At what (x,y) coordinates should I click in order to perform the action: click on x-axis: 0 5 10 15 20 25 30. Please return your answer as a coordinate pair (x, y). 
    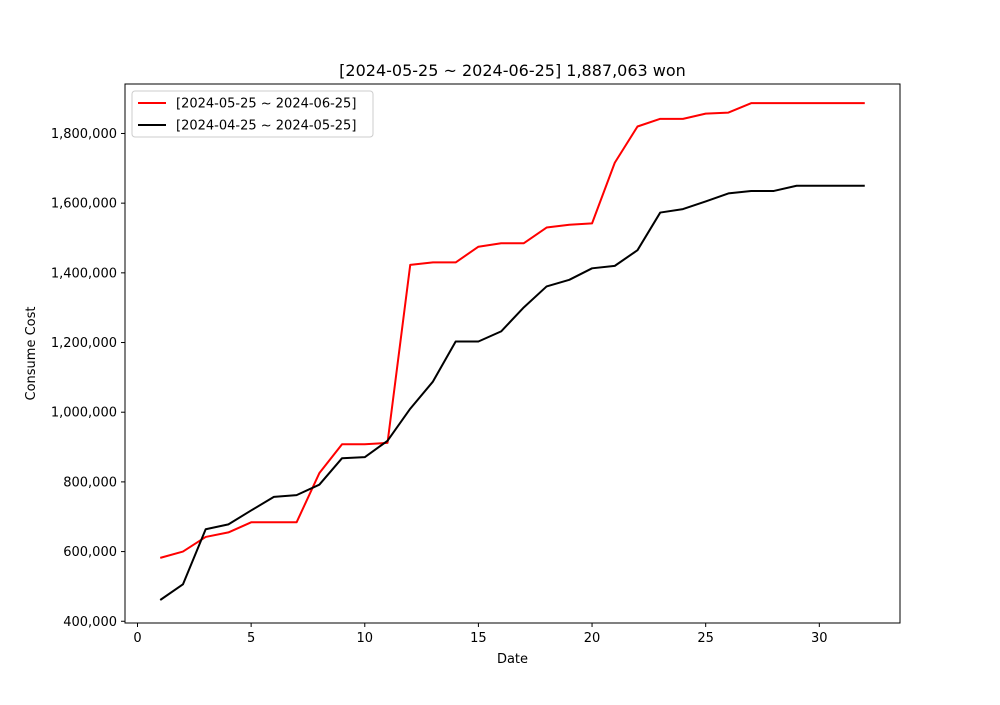
    Looking at the image, I should click on (480, 634).